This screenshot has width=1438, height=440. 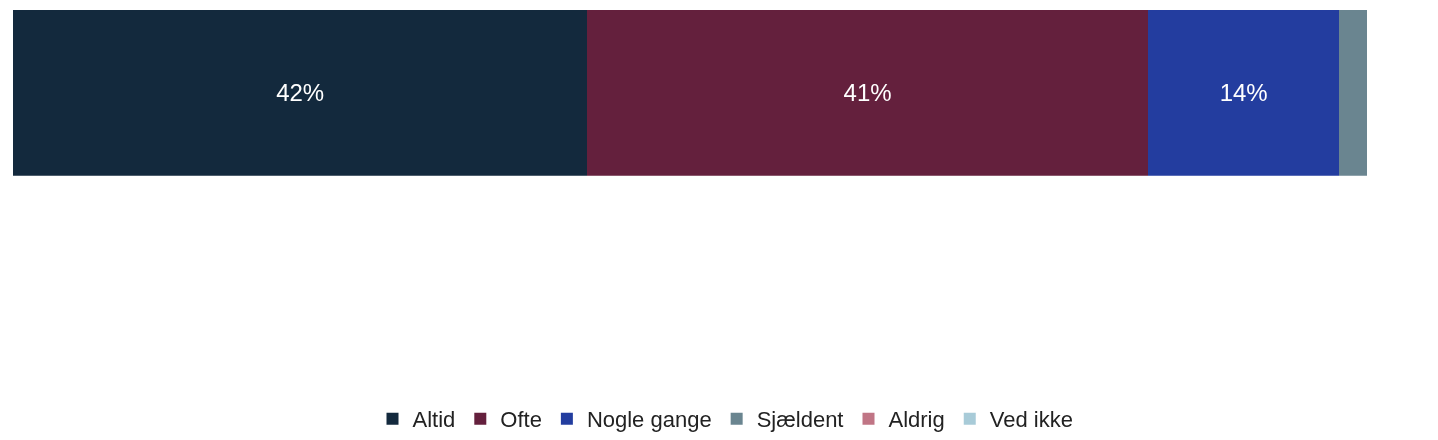 What do you see at coordinates (867, 93) in the screenshot?
I see `data-label: 41%` at bounding box center [867, 93].